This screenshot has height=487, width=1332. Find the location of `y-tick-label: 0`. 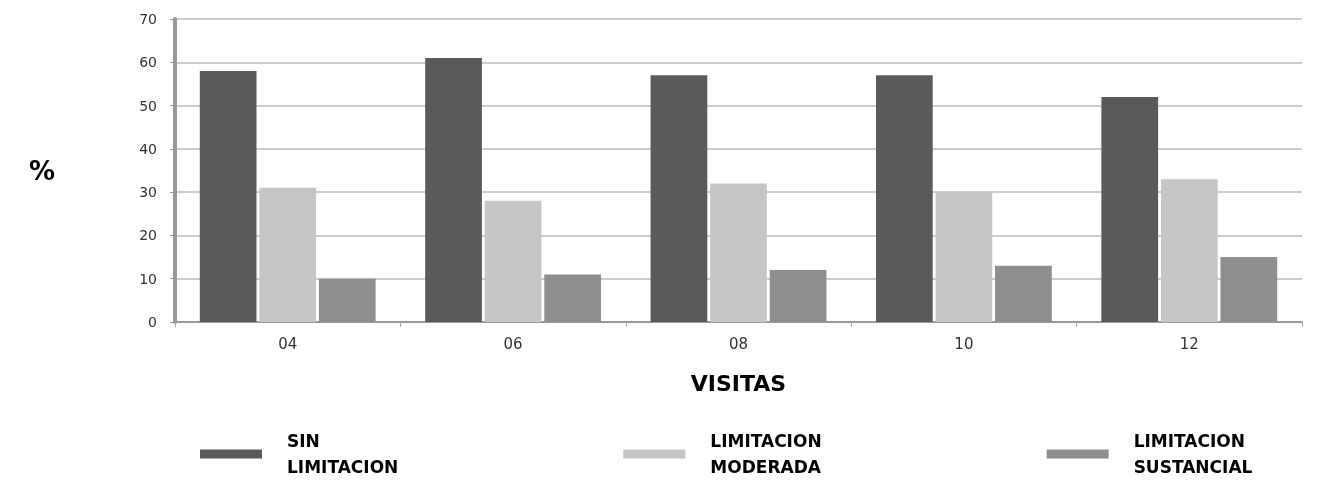

y-tick-label: 0 is located at coordinates (152, 322).